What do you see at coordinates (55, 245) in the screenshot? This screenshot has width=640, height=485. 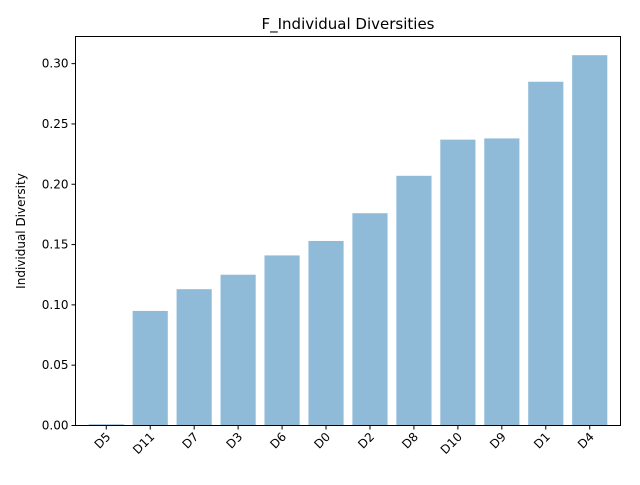 I see `y-tick-label: 0.15` at bounding box center [55, 245].